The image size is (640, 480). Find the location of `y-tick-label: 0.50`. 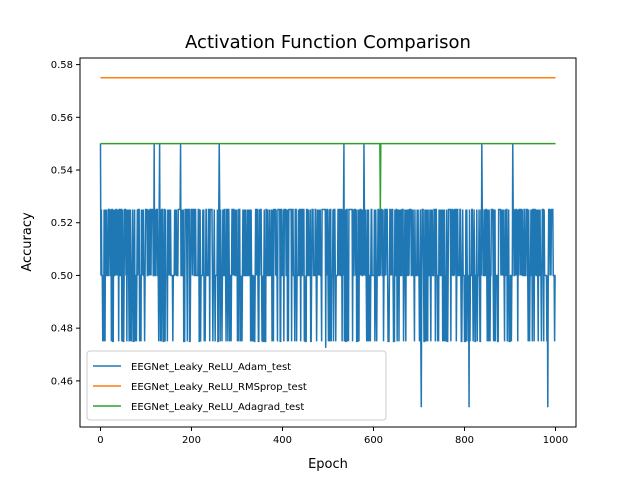

y-tick-label: 0.50 is located at coordinates (62, 276).